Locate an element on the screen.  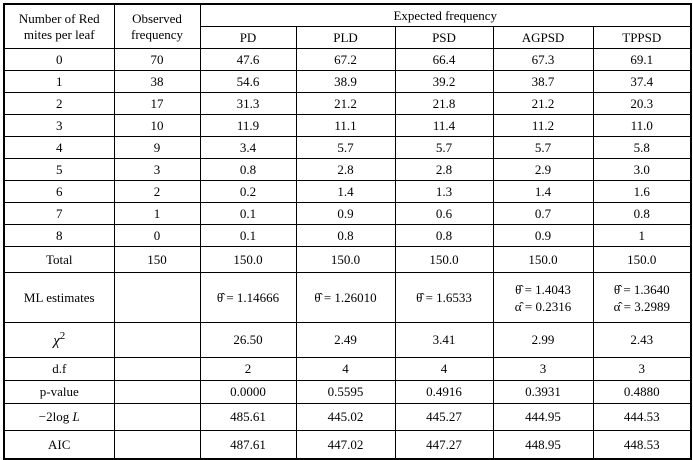
count-row-6: 6 2 0.2 1.4 1.3 1.4 1.6 is located at coordinates (347, 191).